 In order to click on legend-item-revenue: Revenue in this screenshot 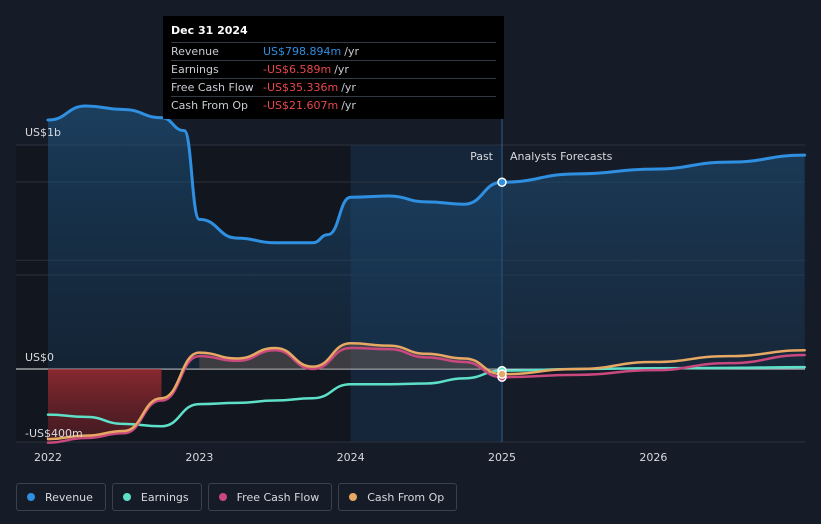, I will do `click(61, 497)`.